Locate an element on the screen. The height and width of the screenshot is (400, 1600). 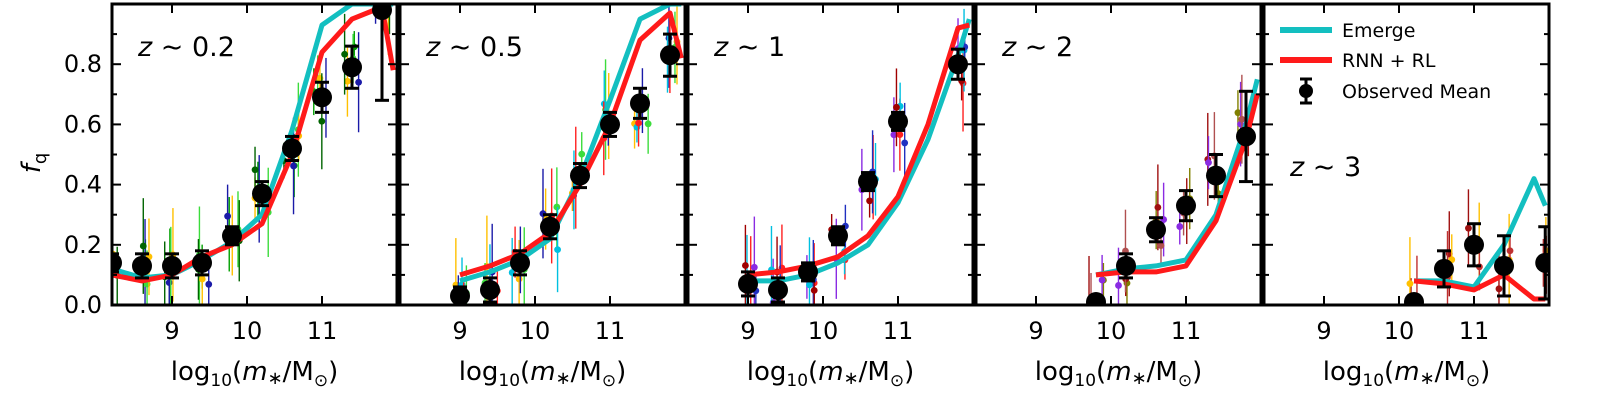
legend-label: Observed Mean is located at coordinates (1416, 92).